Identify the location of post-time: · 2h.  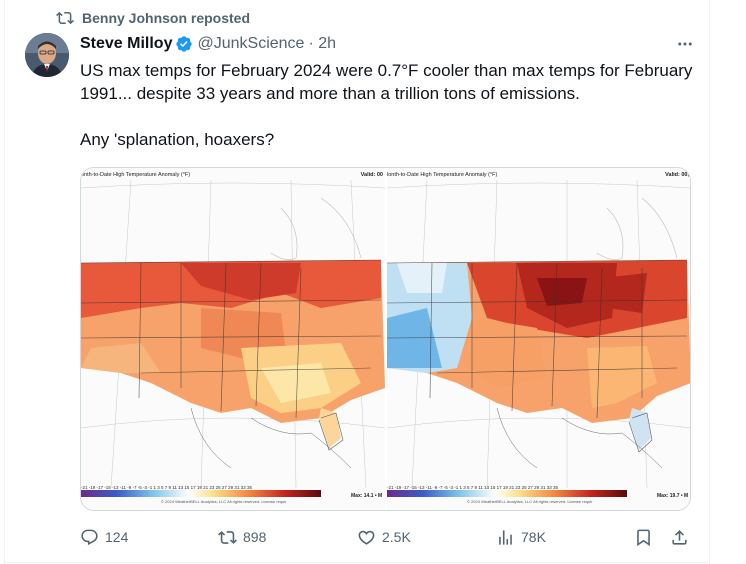
(322, 43).